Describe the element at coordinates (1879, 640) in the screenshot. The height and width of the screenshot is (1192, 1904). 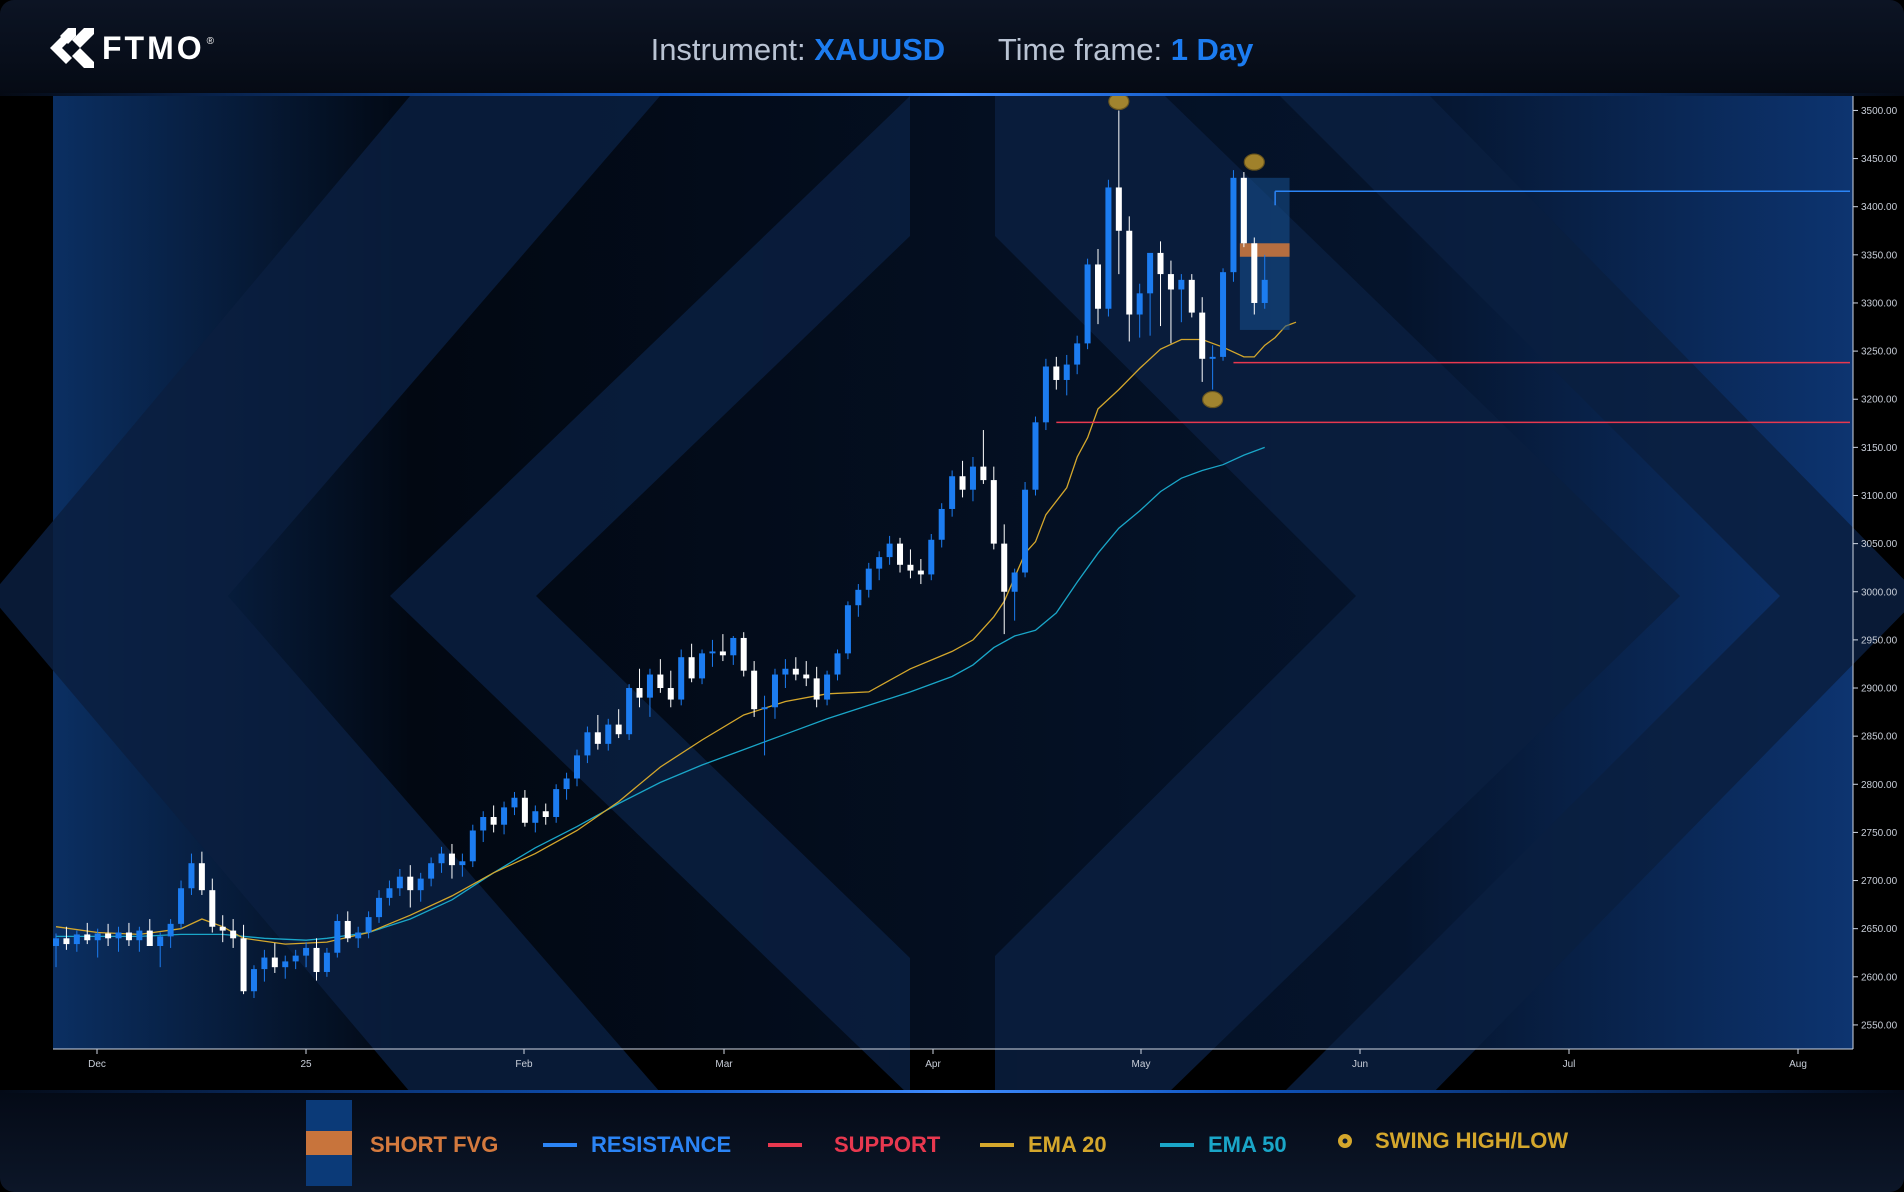
I see `y-tick-label: 2950.00` at that location.